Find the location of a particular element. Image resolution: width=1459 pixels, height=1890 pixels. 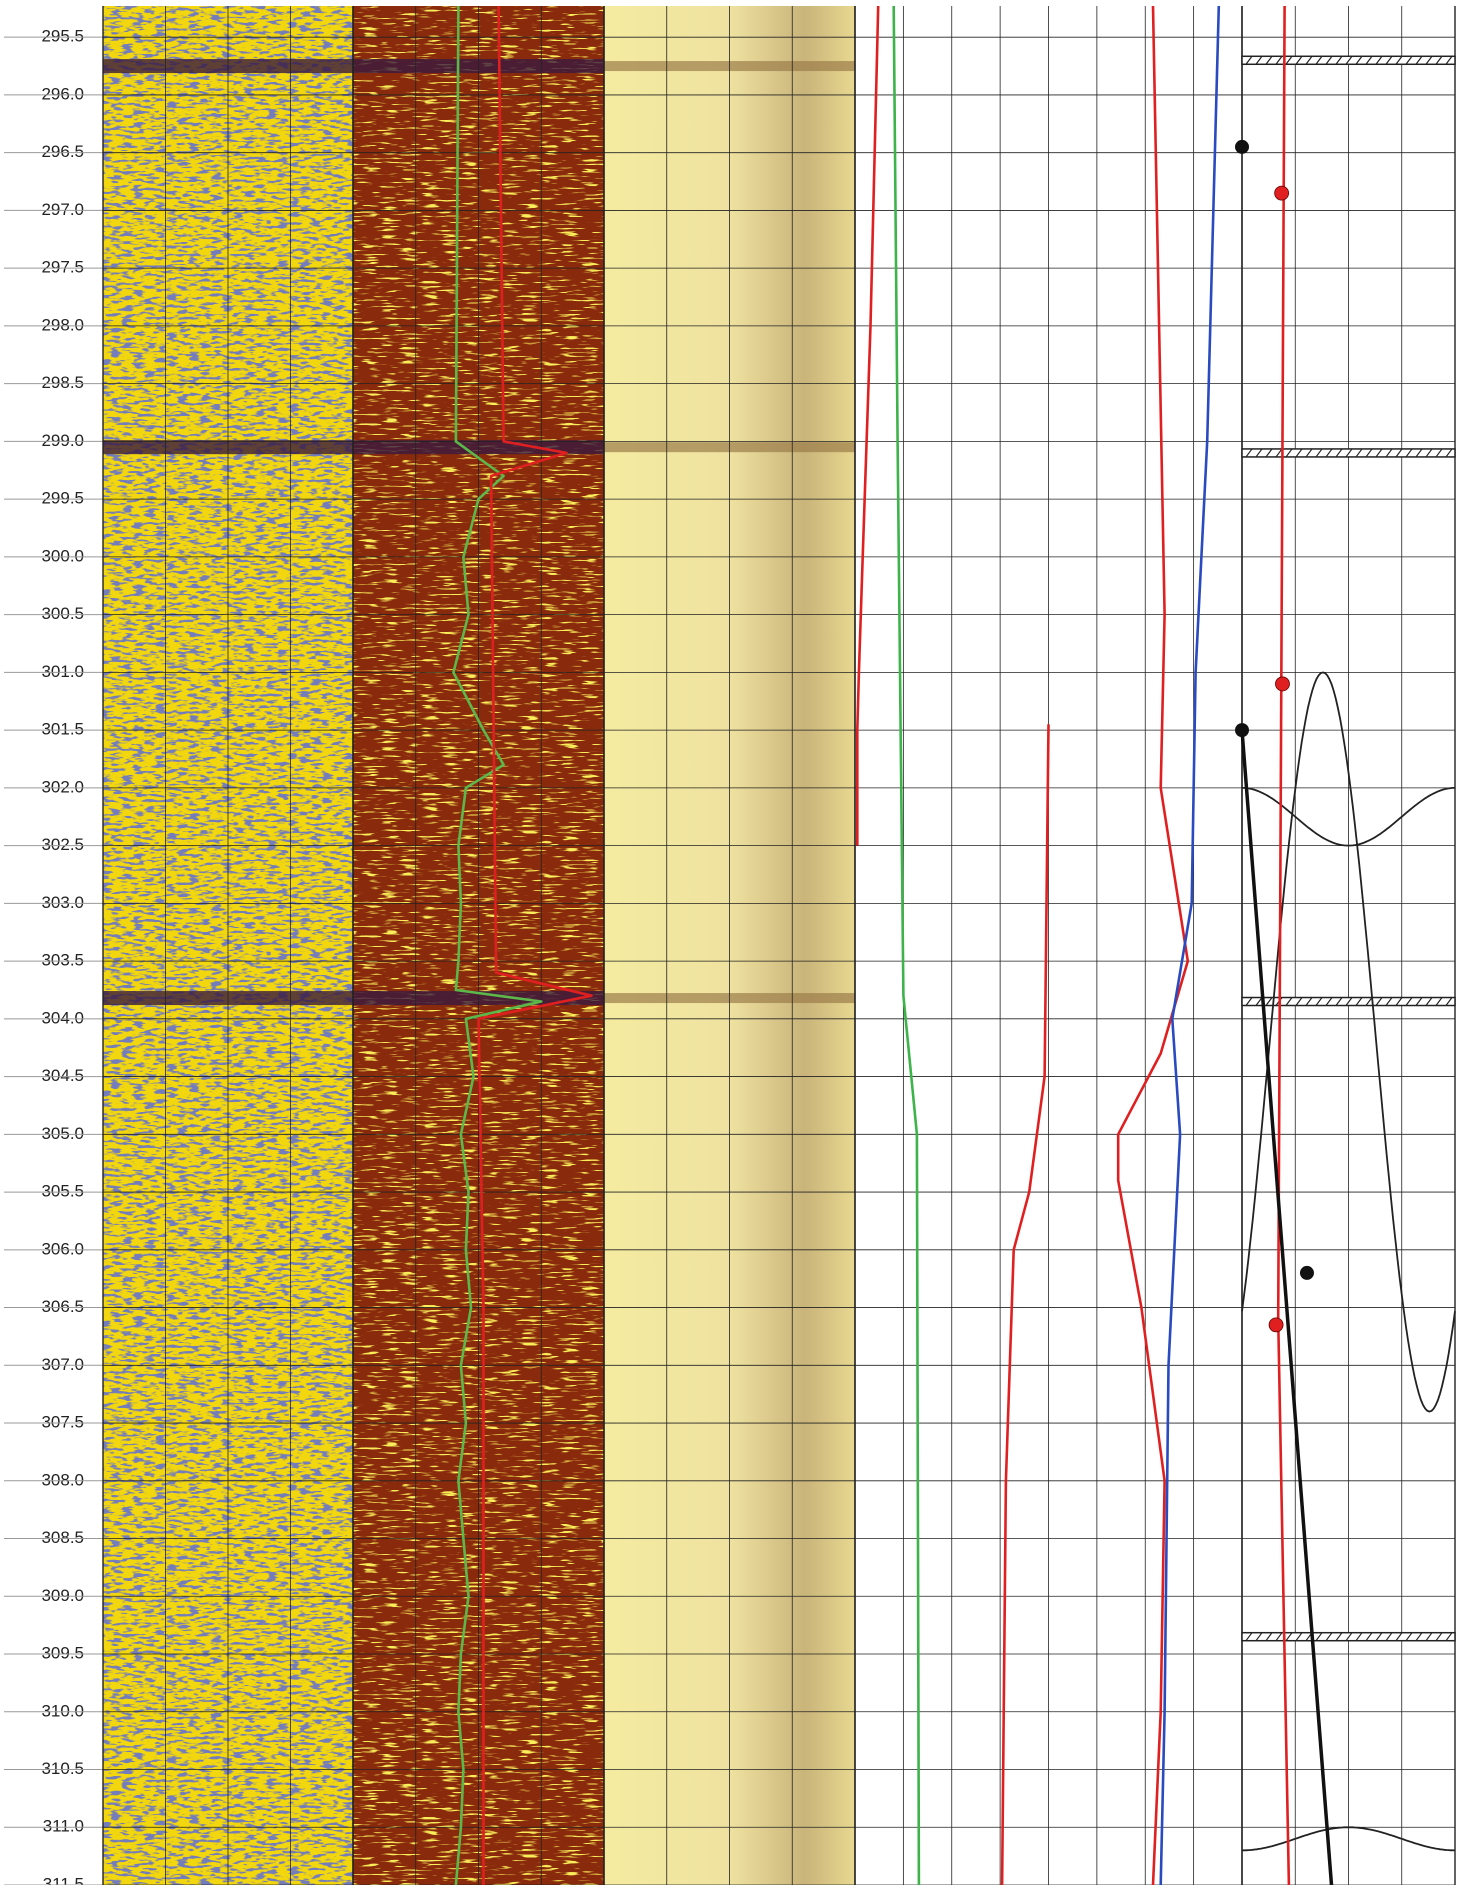

y-tick-label: 297.5 is located at coordinates (62, 267).